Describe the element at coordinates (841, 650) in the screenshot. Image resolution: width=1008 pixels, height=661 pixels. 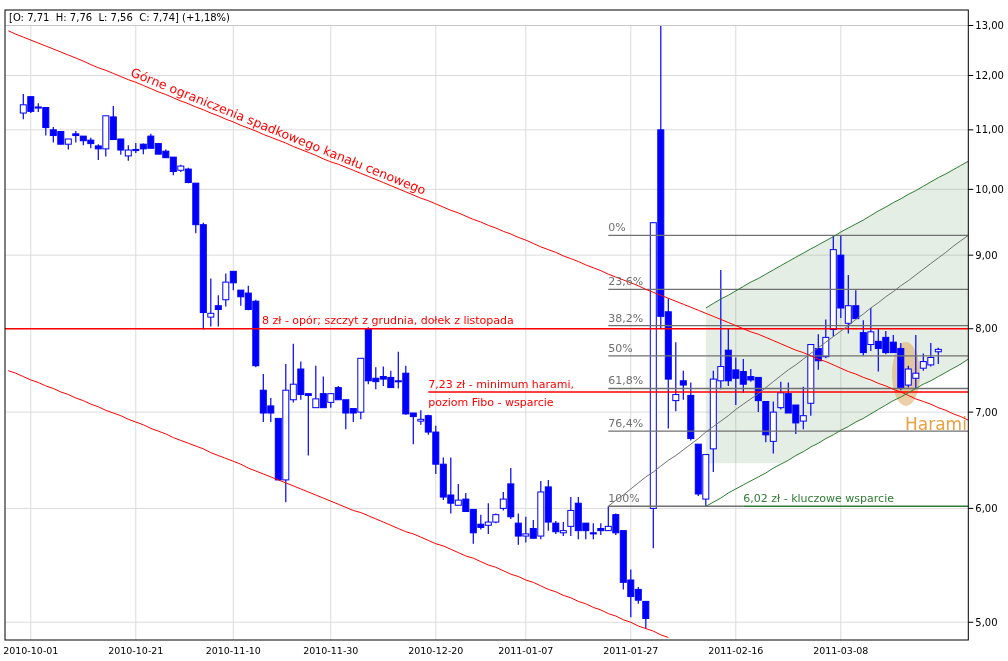
I see `x-tick-label: 2011-03-08` at that location.